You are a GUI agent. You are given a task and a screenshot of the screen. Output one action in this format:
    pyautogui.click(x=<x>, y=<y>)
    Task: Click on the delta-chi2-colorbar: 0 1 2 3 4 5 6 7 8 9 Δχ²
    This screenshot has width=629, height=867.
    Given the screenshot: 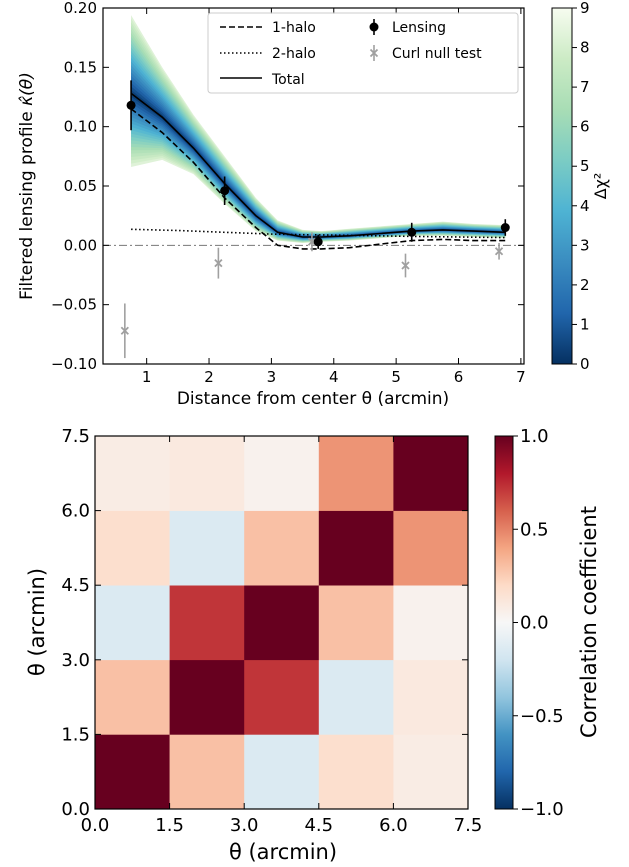 What is the action you would take?
    pyautogui.click(x=580, y=186)
    